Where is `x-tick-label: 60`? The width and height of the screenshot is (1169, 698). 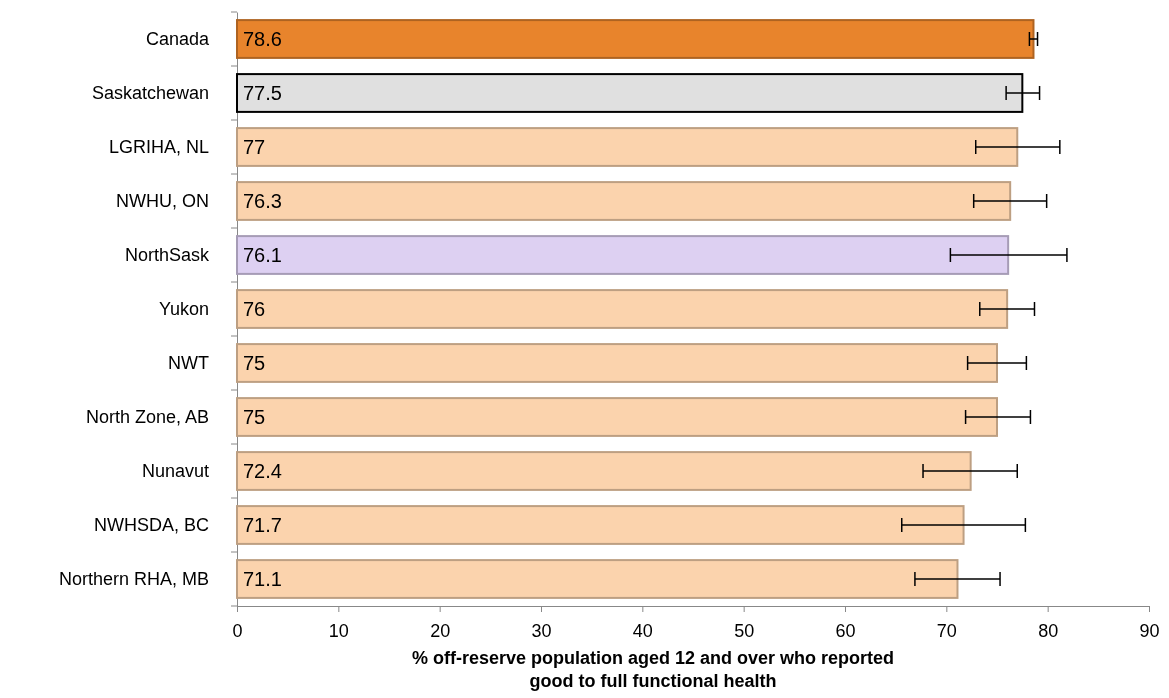 x-tick-label: 60 is located at coordinates (845, 630).